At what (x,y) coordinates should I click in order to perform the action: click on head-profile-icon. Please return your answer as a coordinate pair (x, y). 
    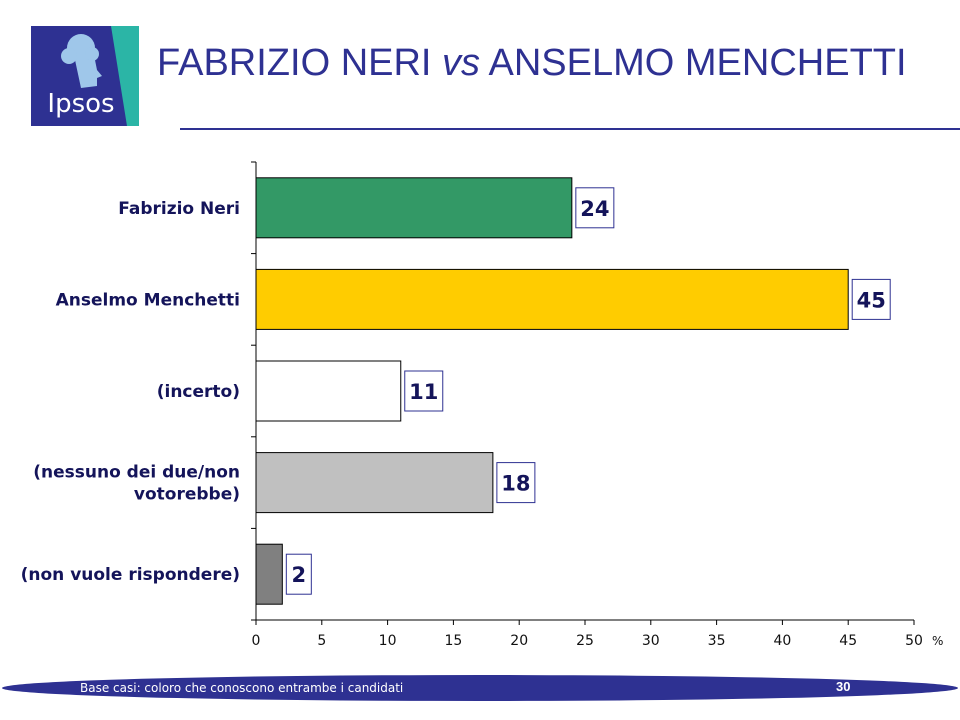
    Looking at the image, I should click on (81, 61).